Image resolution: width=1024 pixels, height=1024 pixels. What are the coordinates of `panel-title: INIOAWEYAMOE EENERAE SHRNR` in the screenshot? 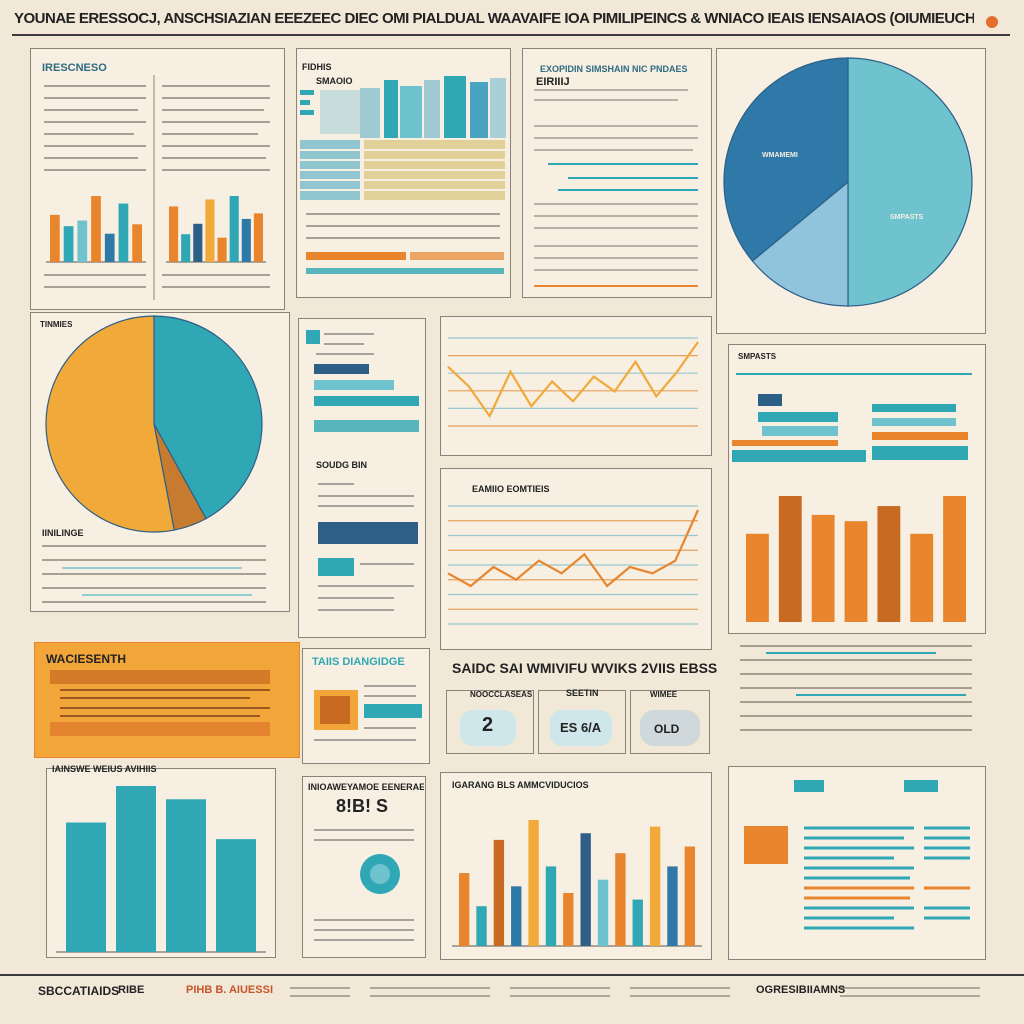 It's located at (366, 787).